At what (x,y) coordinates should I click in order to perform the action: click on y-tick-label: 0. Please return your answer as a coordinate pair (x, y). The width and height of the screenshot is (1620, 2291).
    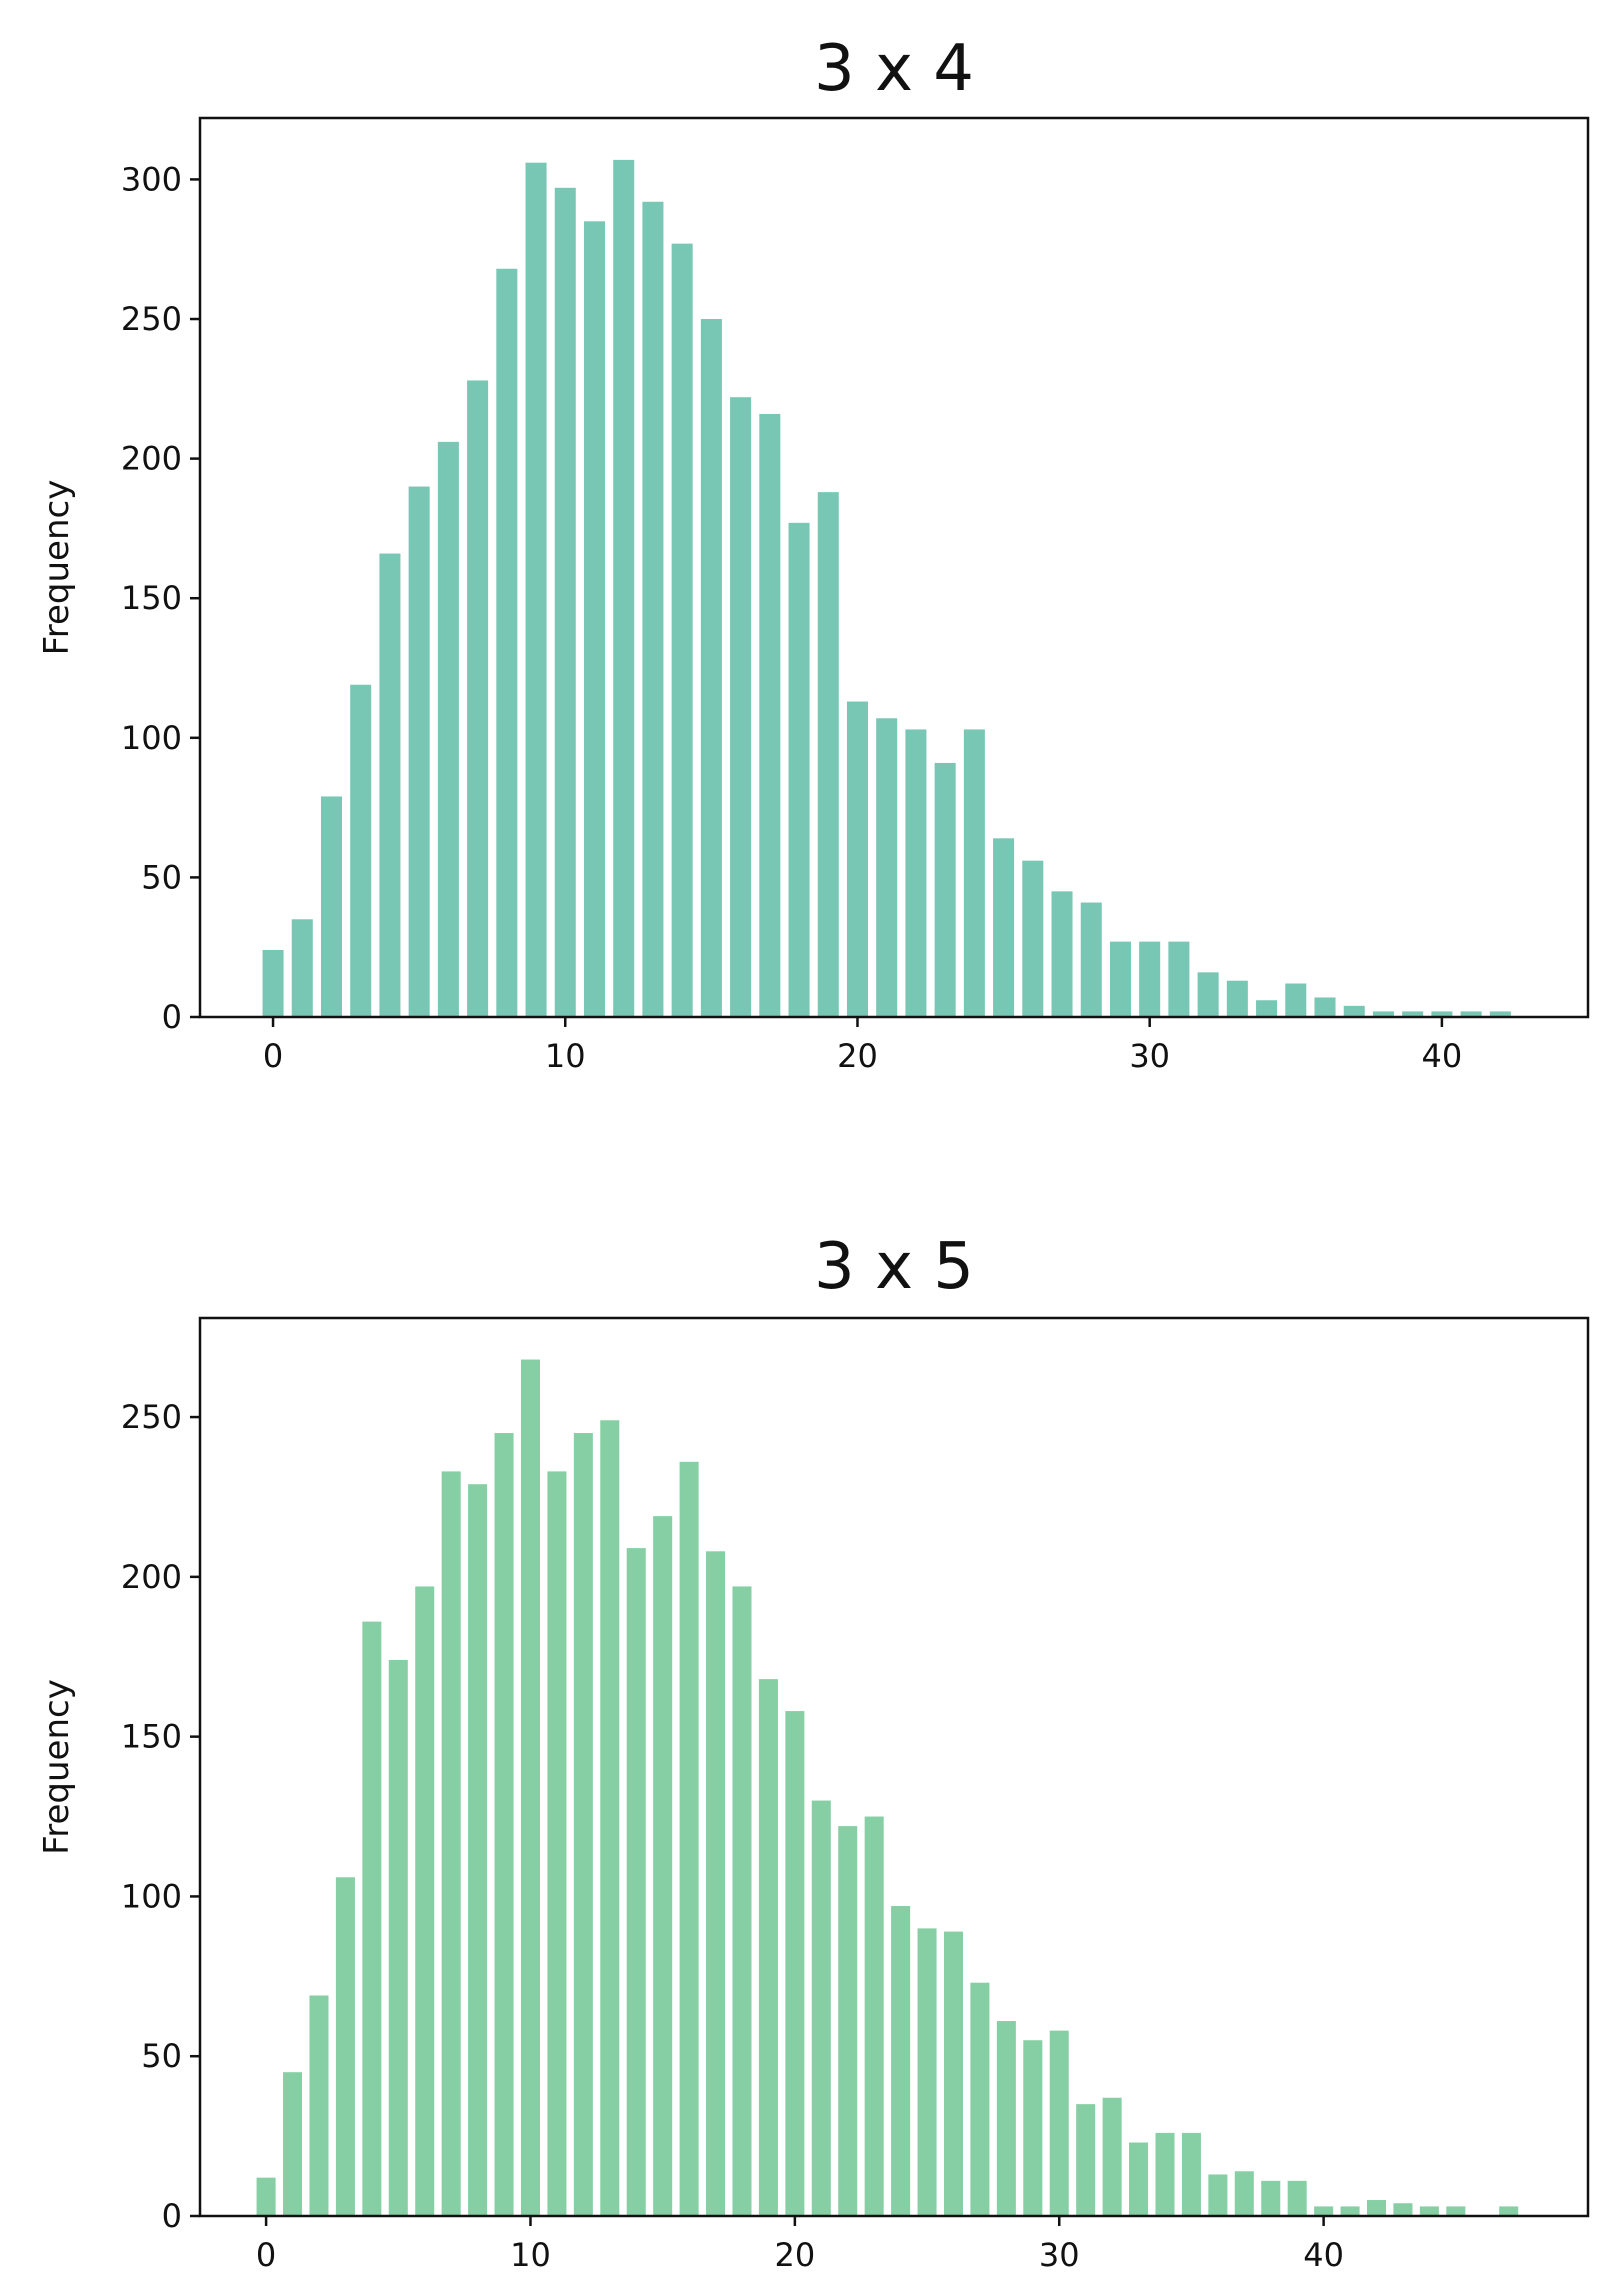
    Looking at the image, I should click on (172, 1017).